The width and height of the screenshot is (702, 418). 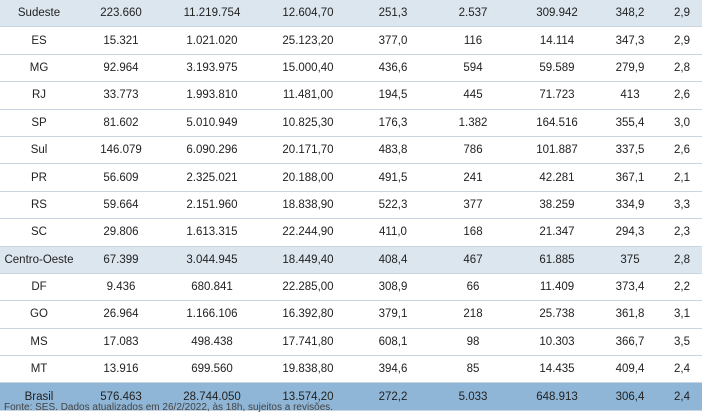 What do you see at coordinates (212, 177) in the screenshot?
I see `table-cell: 2.325.021` at bounding box center [212, 177].